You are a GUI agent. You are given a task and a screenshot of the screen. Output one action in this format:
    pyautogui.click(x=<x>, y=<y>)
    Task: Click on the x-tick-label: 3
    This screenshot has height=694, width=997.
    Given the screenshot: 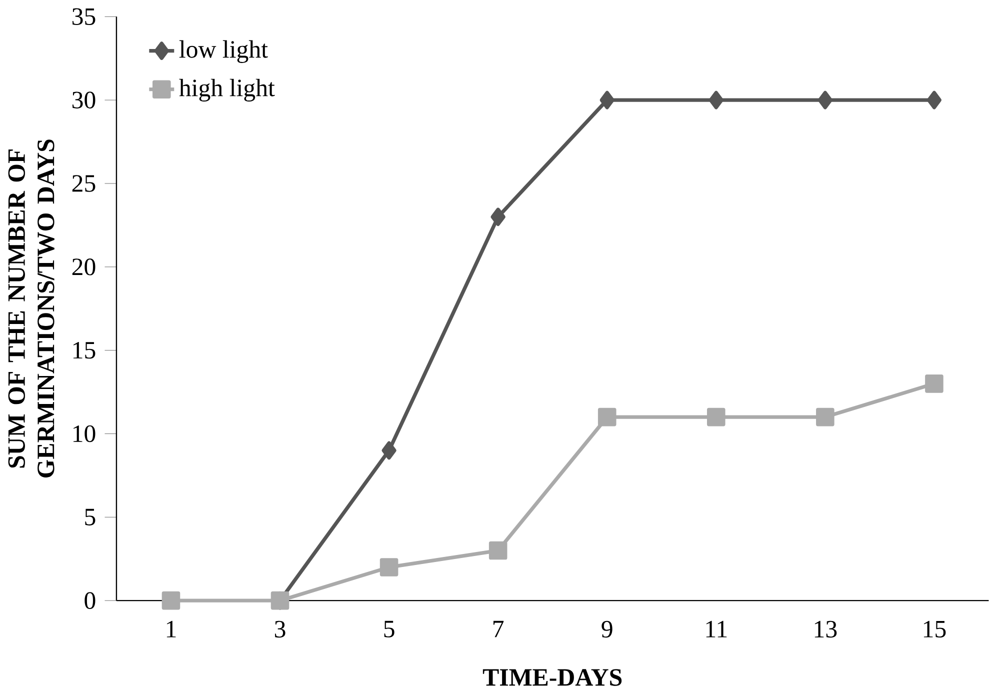 What is the action you would take?
    pyautogui.click(x=280, y=629)
    